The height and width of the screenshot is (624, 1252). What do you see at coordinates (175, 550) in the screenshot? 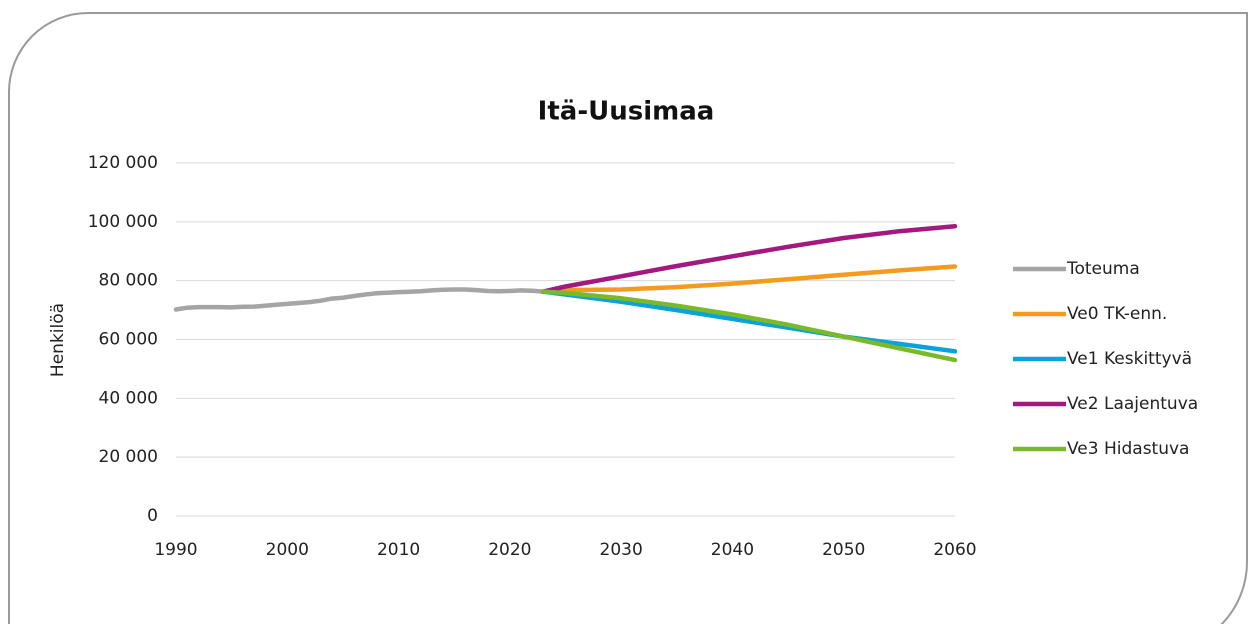
I see `x-tick-label: 1990` at bounding box center [175, 550].